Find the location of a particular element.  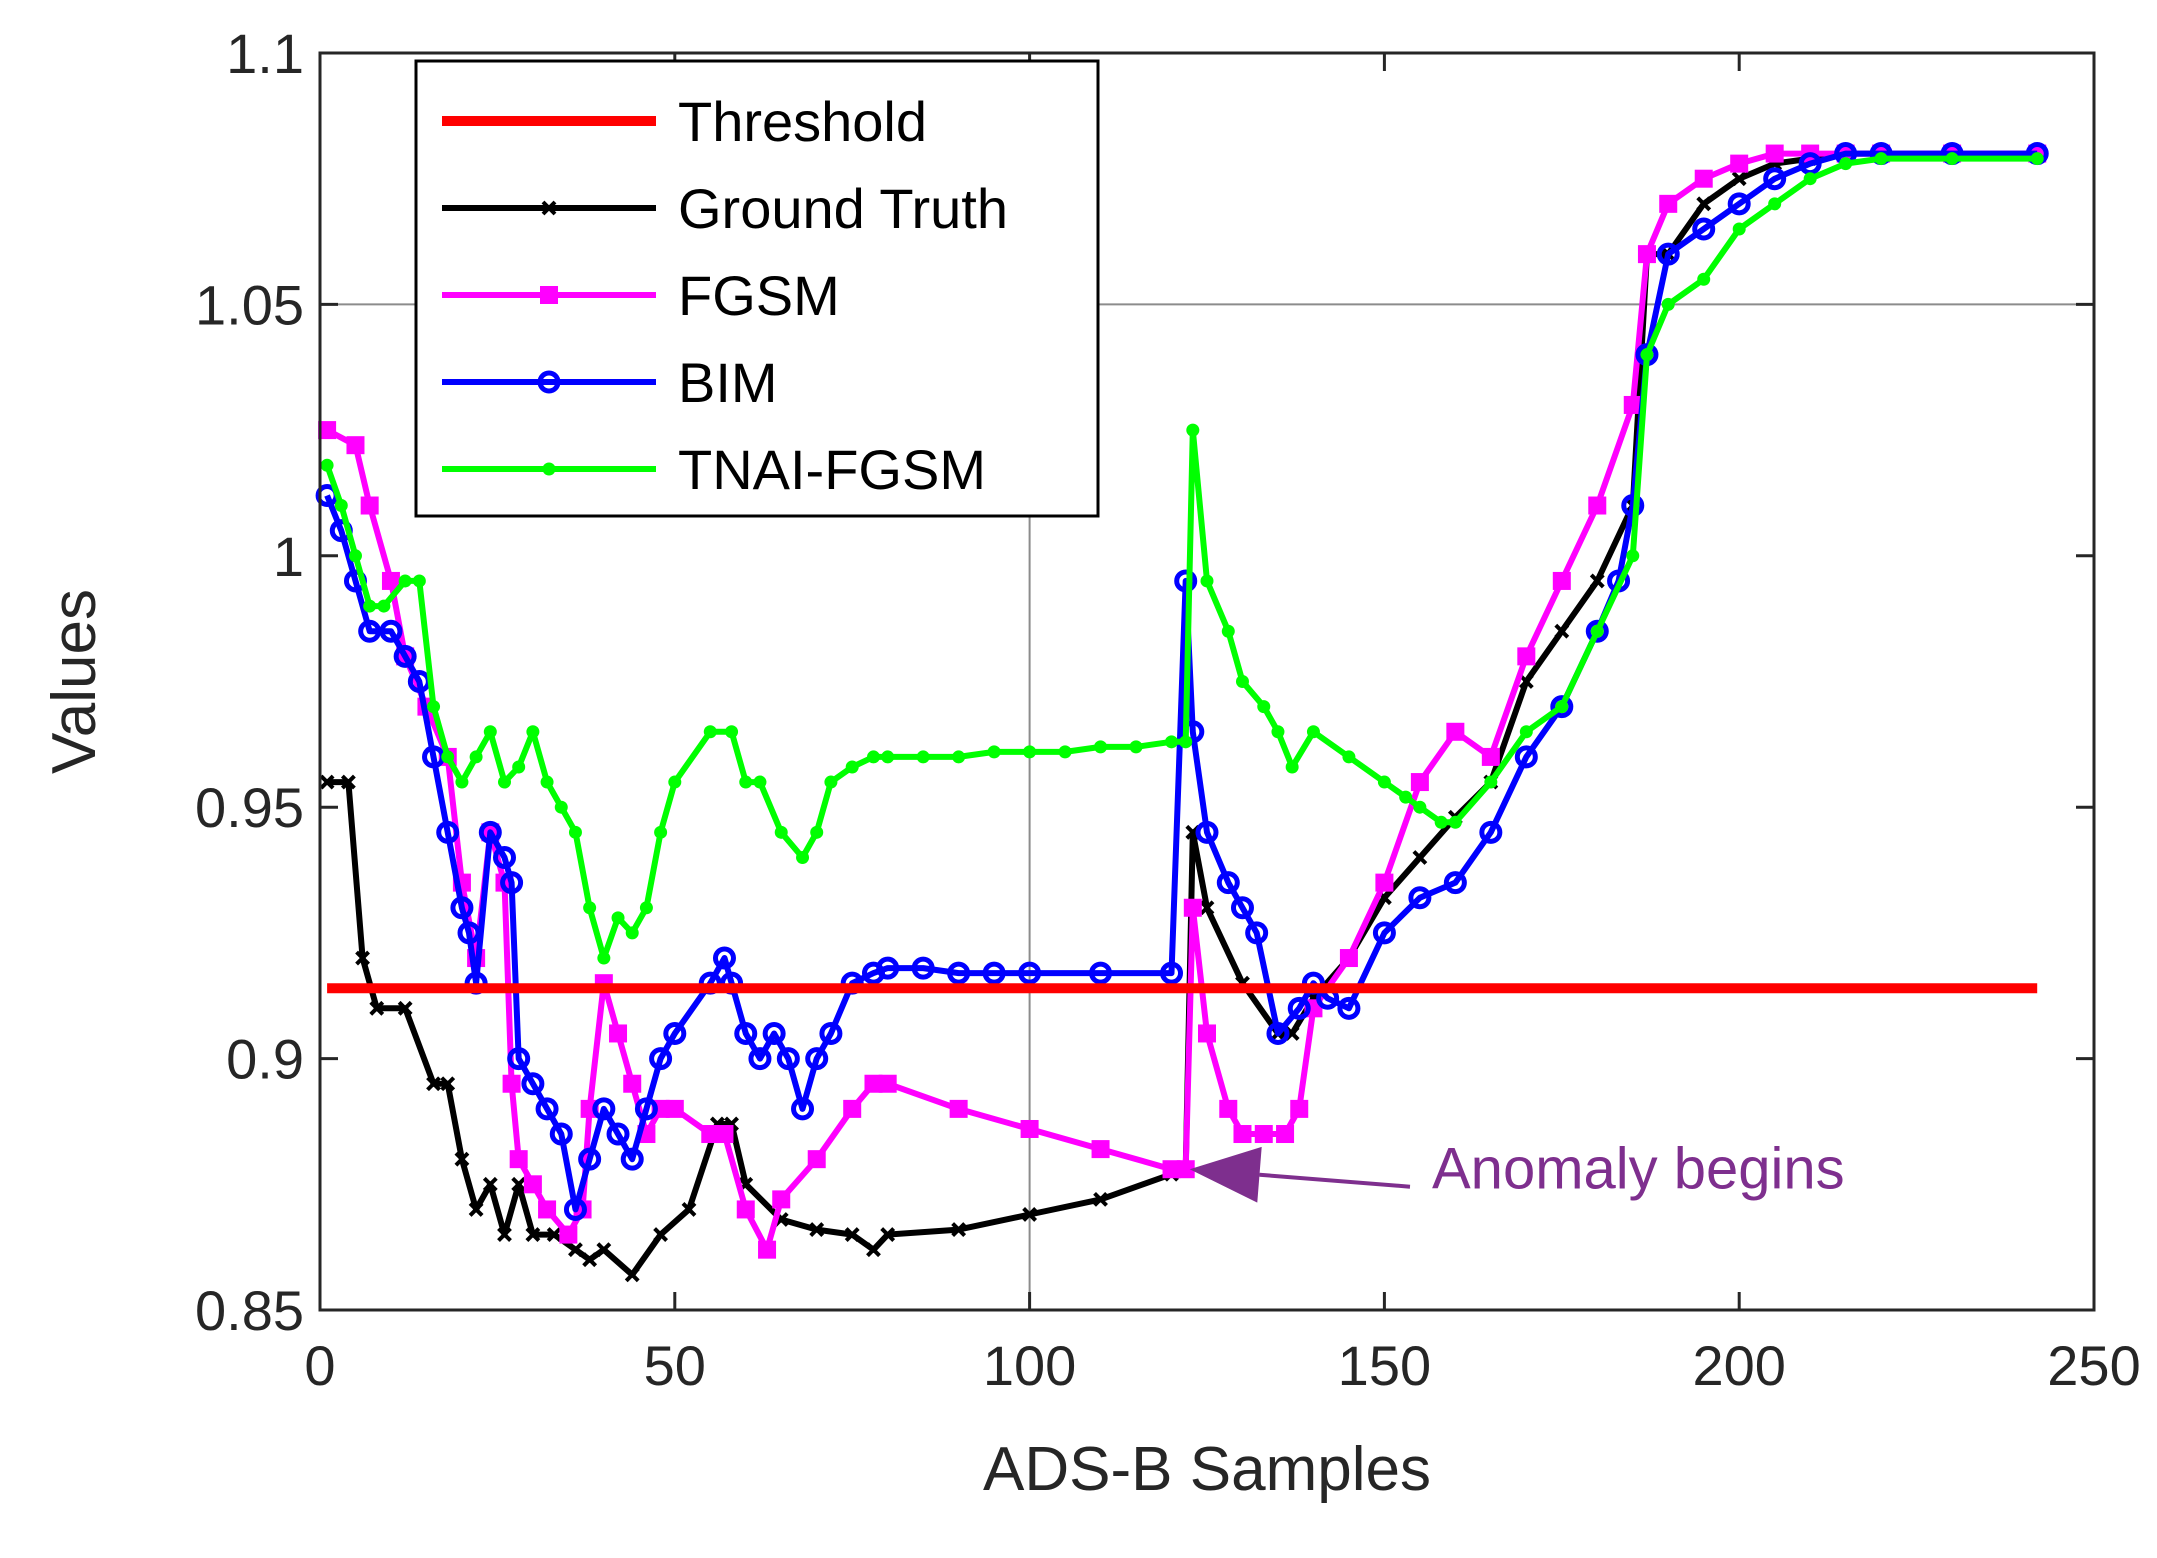

x-tick-label: 0 is located at coordinates (319, 1365).